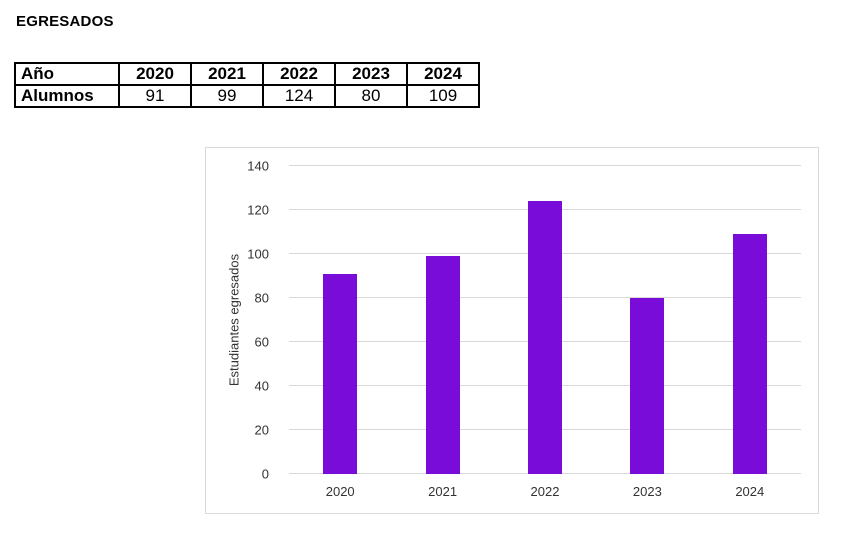  What do you see at coordinates (443, 96) in the screenshot?
I see `table-value-2024: 109` at bounding box center [443, 96].